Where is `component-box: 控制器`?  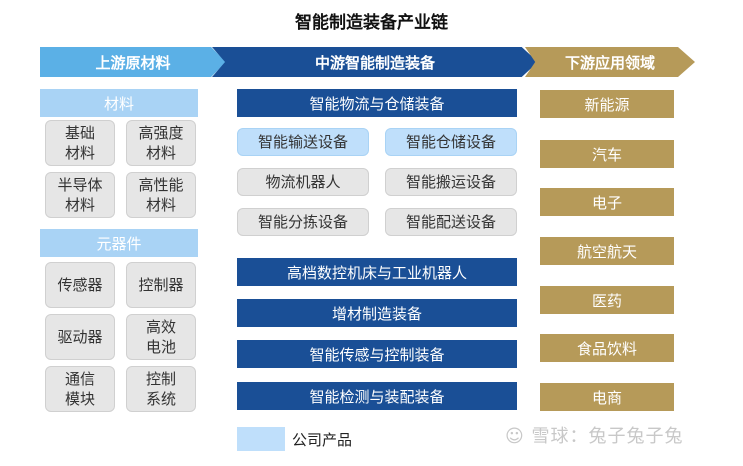
component-box: 控制器 is located at coordinates (161, 285).